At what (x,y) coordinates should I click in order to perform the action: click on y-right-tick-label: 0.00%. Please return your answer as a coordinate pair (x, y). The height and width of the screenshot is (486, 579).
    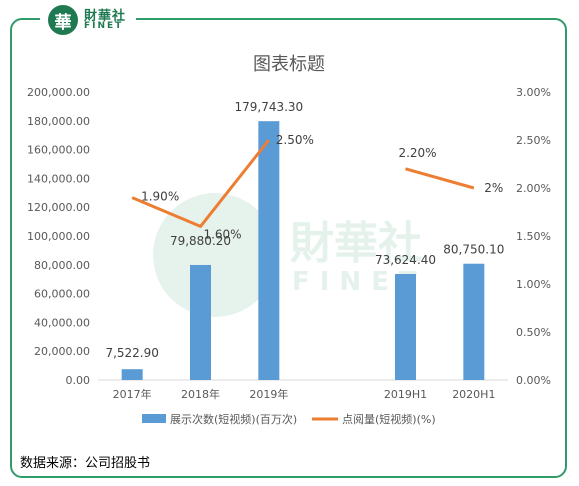
    Looking at the image, I should click on (533, 380).